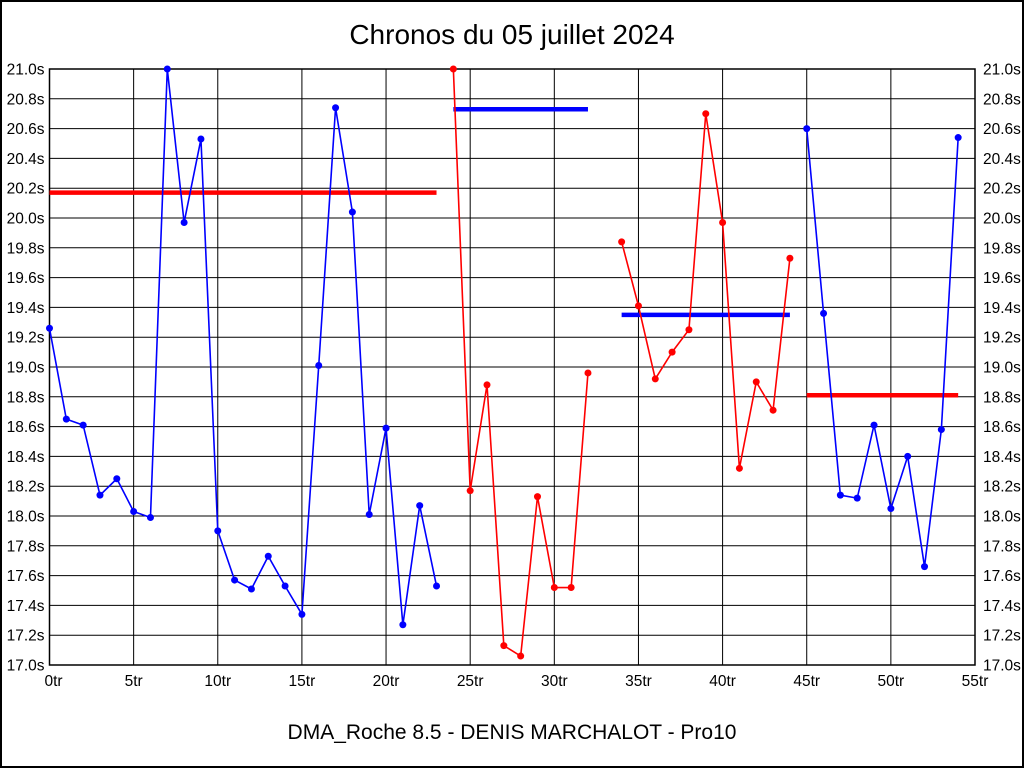  I want to click on chart-footer: DMA_Roche 8.5 - DENIS MARCHALOT - Pro10, so click(512, 732).